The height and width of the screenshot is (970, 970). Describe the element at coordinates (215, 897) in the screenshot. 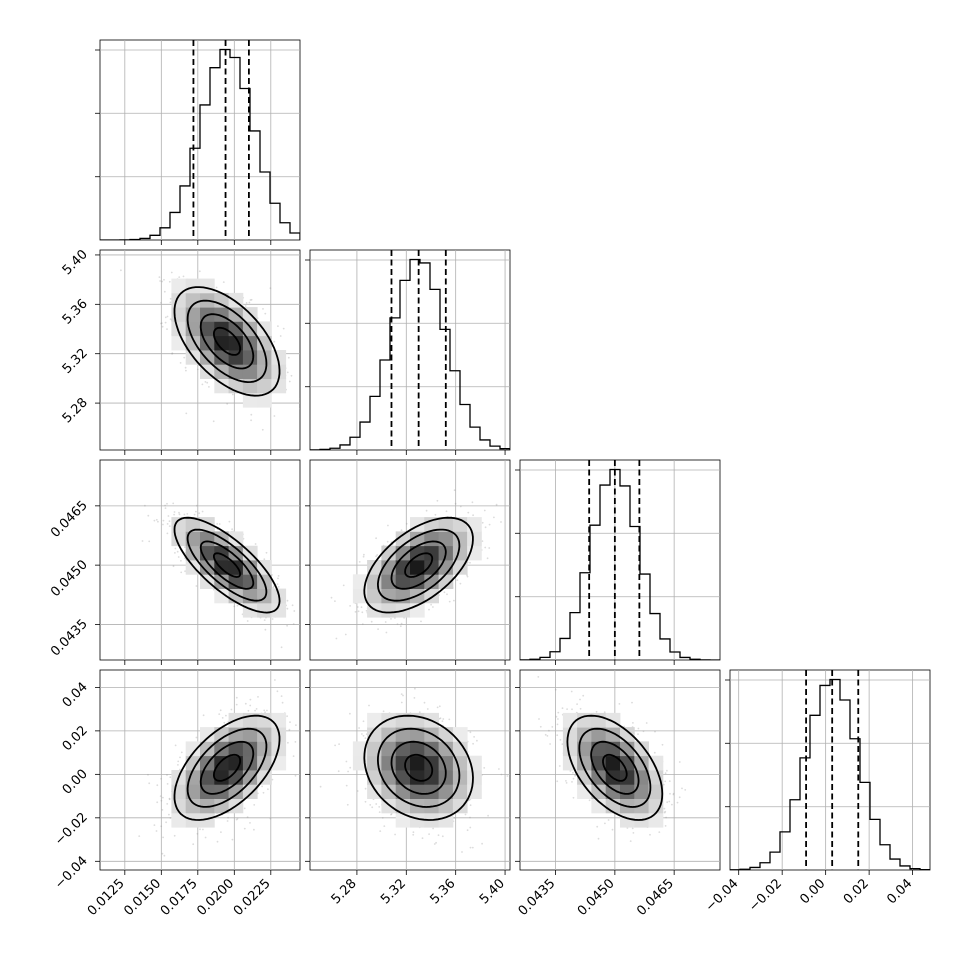

I see `x-tick-label: 0.0200` at that location.